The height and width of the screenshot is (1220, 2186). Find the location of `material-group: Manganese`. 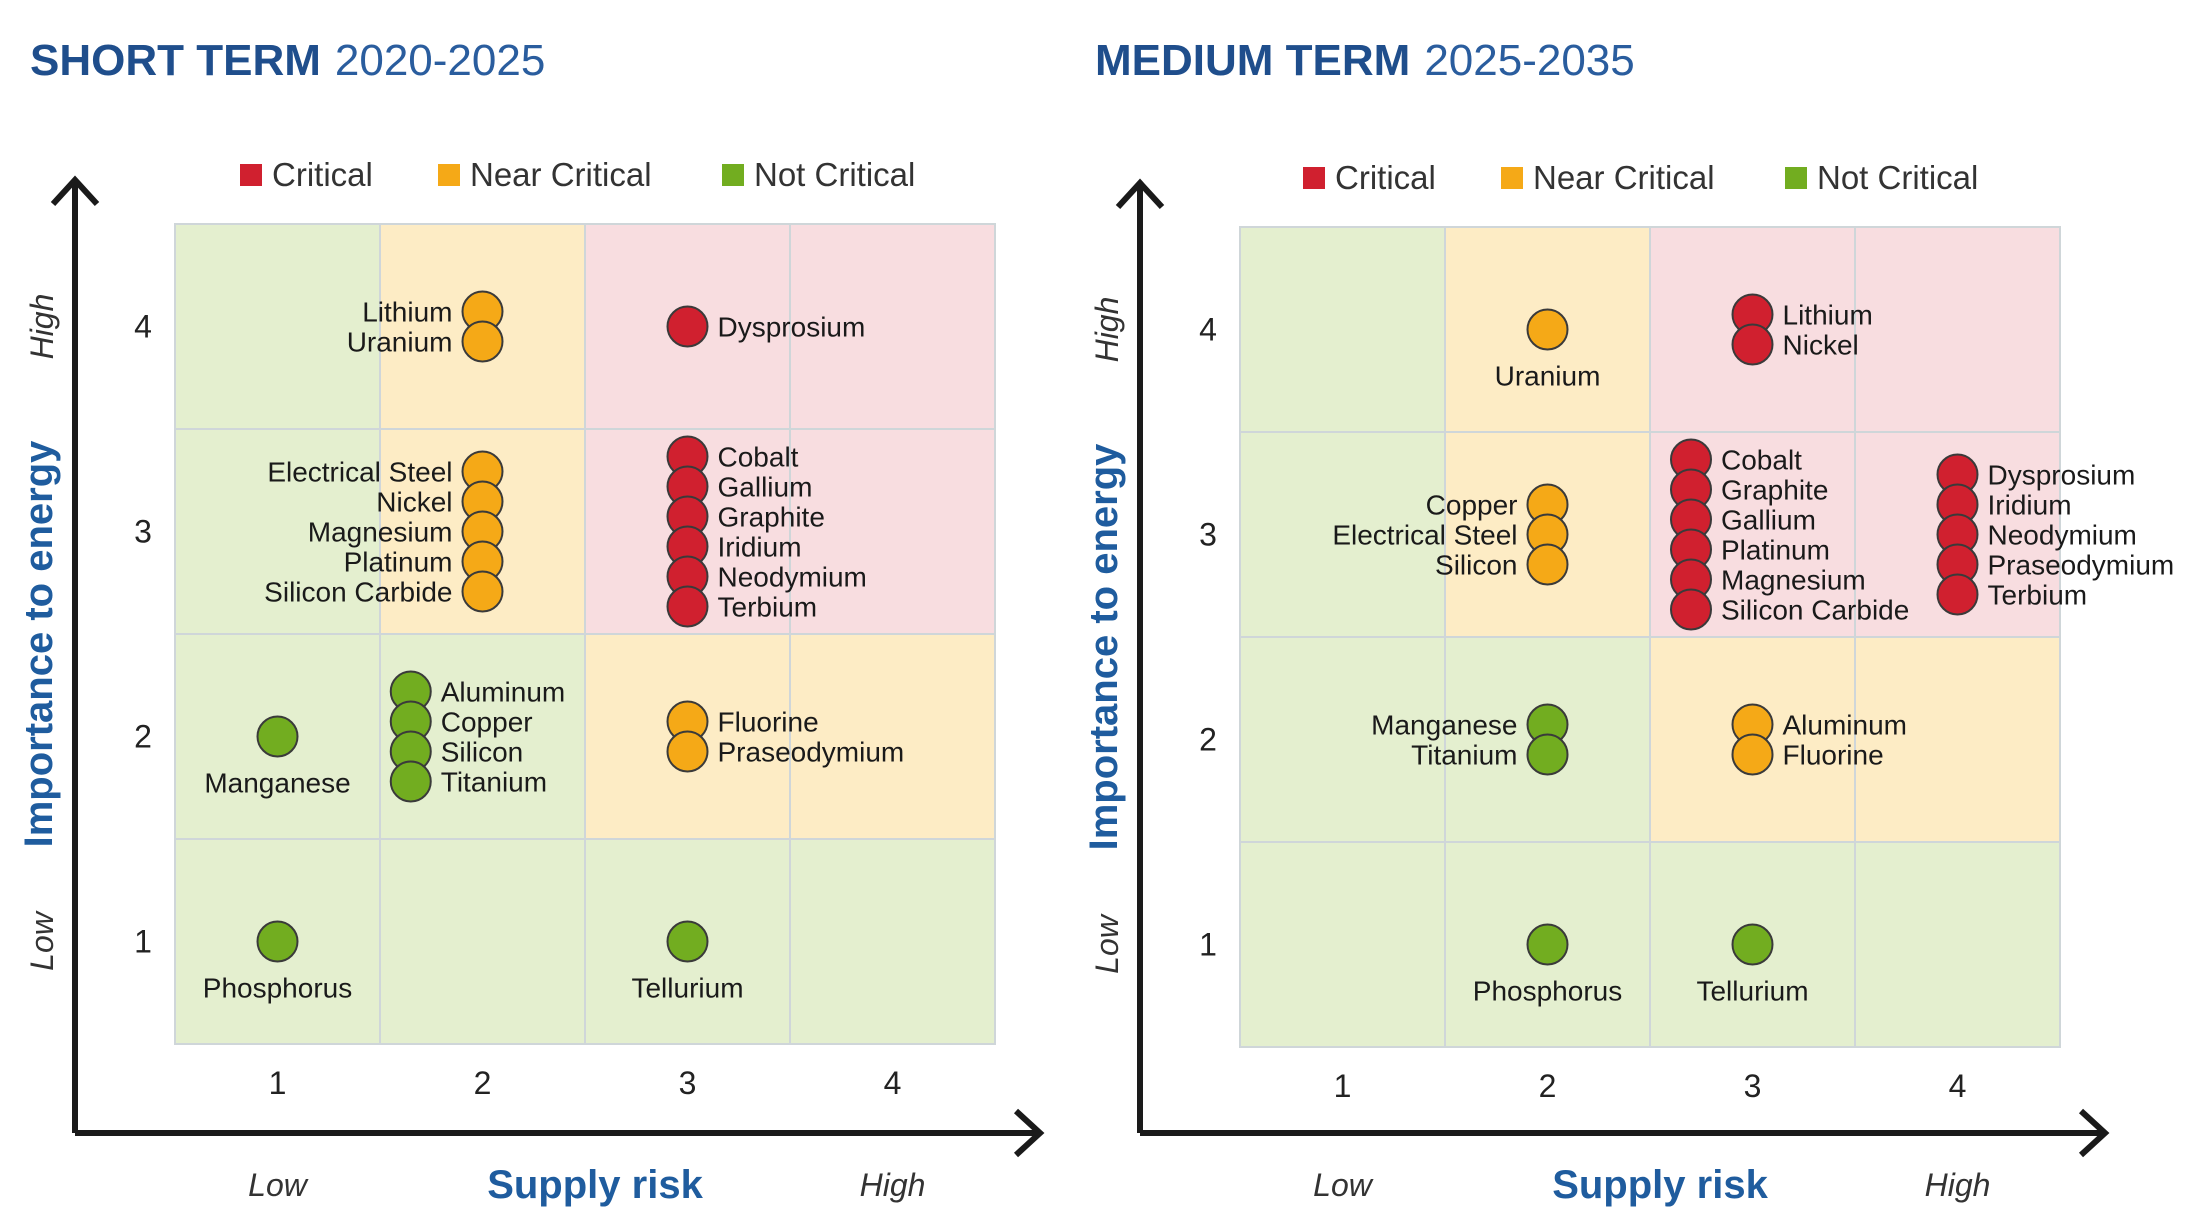

material-group: Manganese is located at coordinates (277, 757).